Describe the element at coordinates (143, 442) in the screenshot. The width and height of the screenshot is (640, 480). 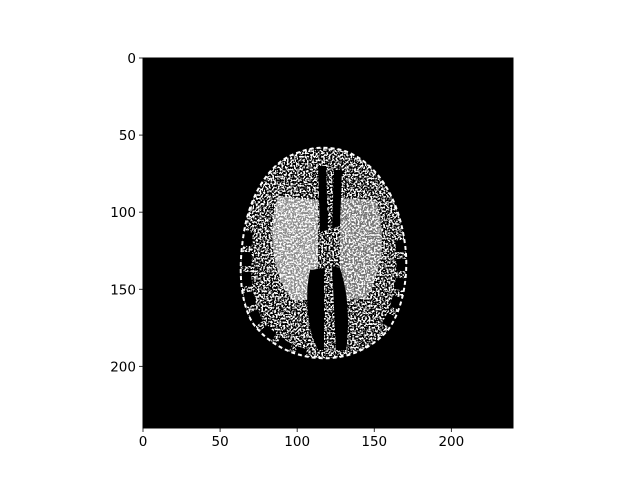
I see `x-tick-label: 0` at that location.